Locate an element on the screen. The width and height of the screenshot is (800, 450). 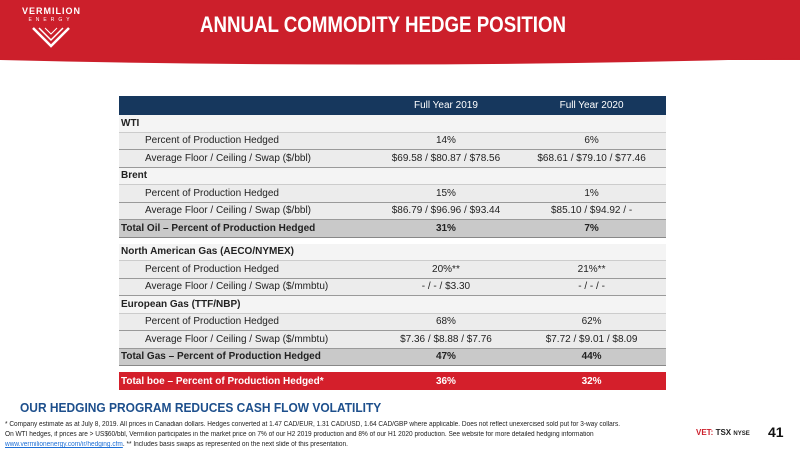
row-label: North American Gas (AECO/NYMEX) is located at coordinates (247, 252).